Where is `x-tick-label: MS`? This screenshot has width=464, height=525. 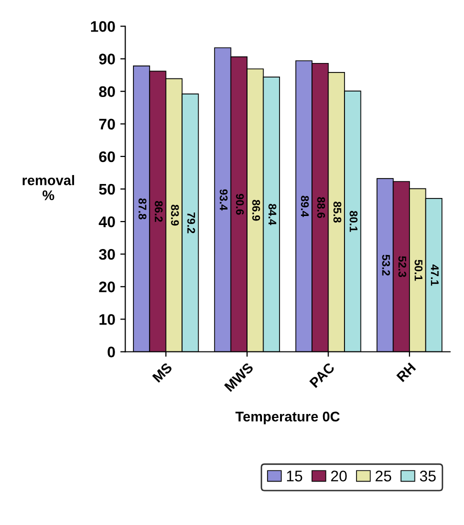 x-tick-label: MS is located at coordinates (162, 372).